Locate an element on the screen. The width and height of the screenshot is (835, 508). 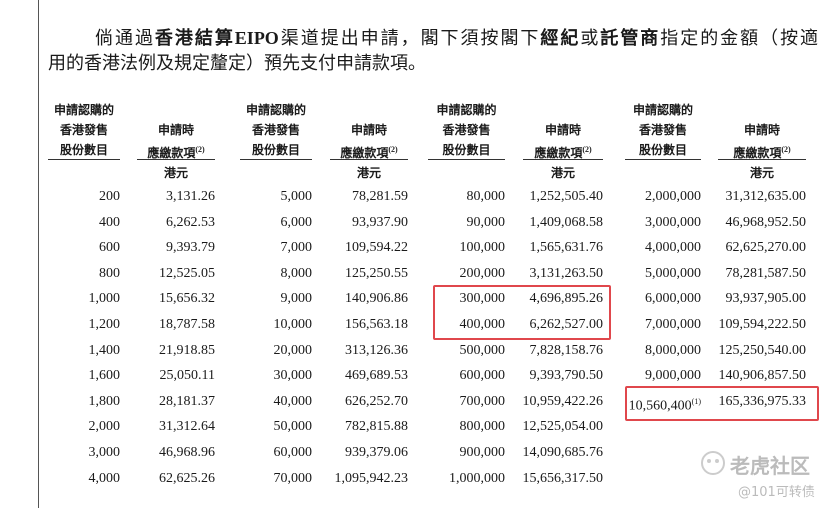
shares-cell: 1,000,000 is located at coordinates (477, 478).